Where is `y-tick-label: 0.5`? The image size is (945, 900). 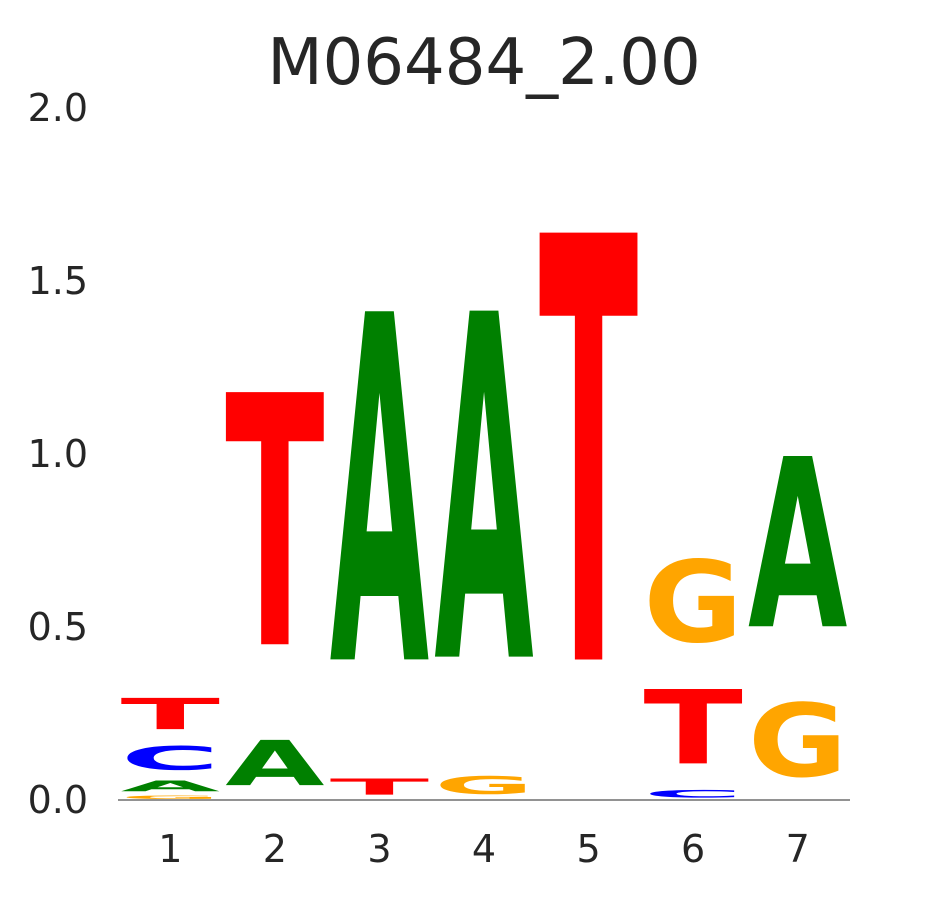 y-tick-label: 0.5 is located at coordinates (58, 627).